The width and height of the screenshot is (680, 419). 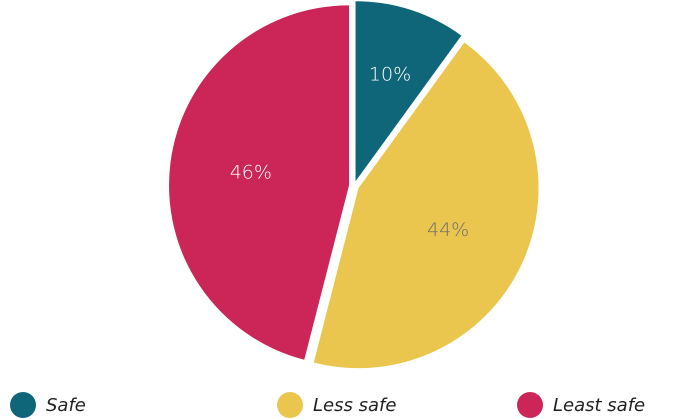 I want to click on legend-swatch-less-safe, so click(x=290, y=405).